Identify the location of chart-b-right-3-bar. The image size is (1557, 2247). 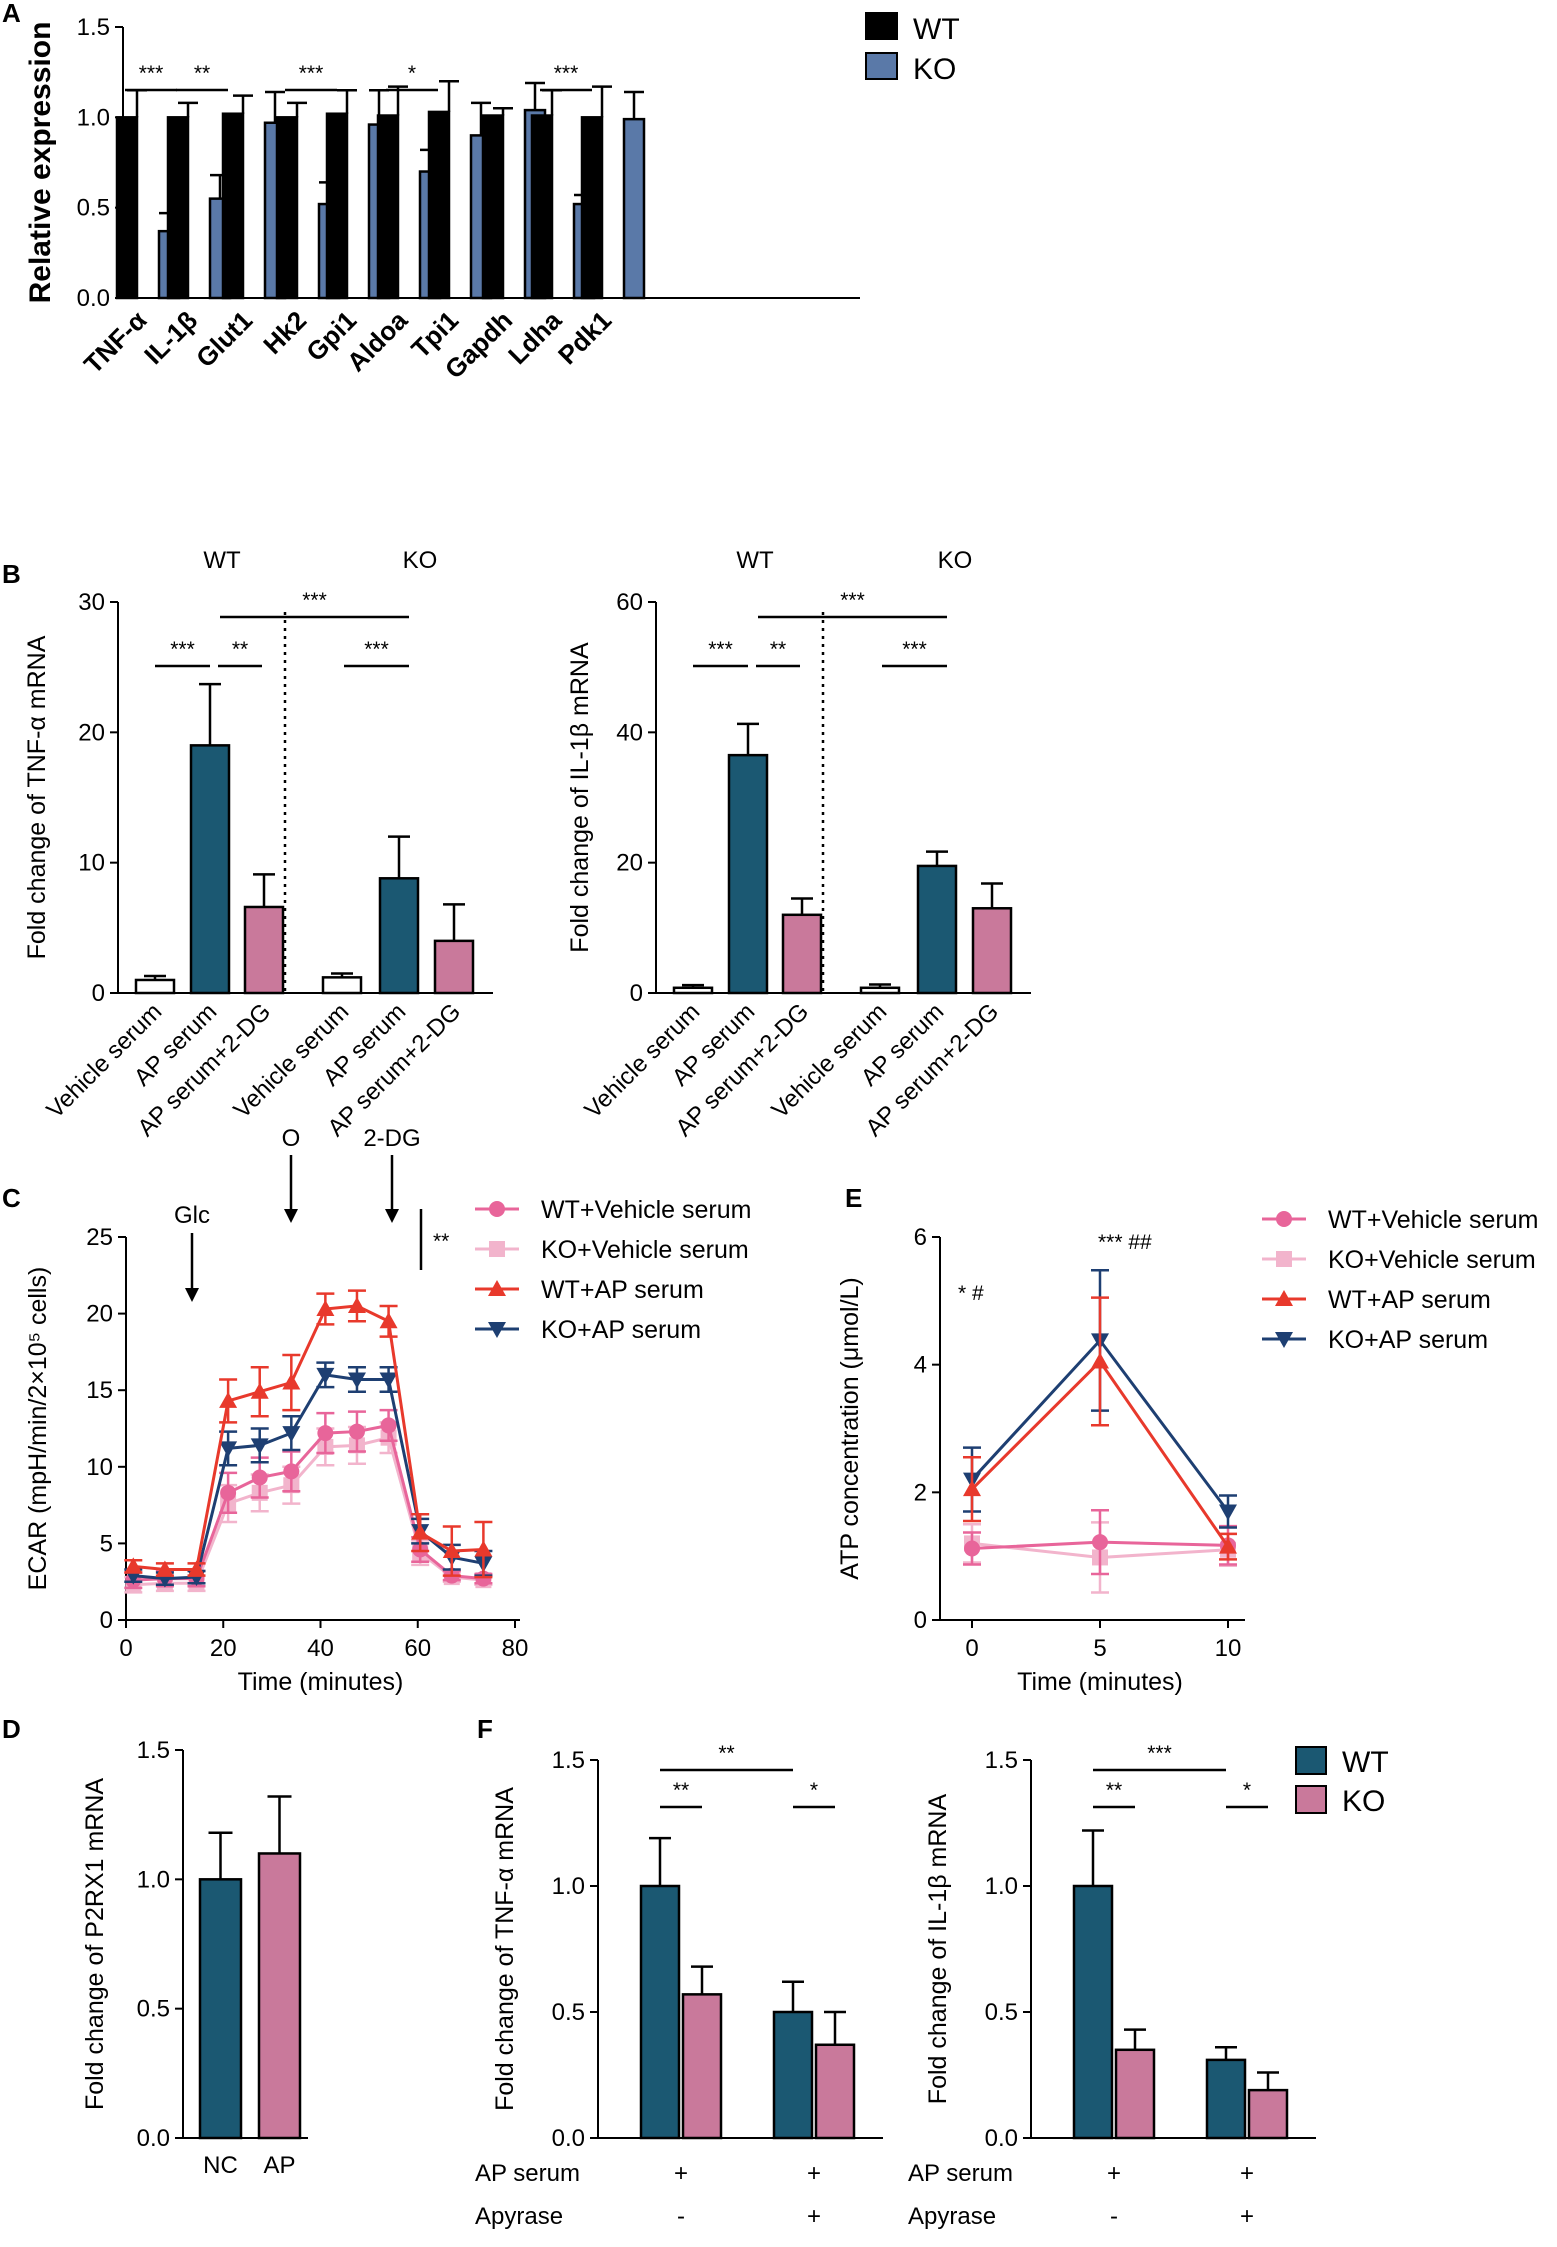
(880, 990).